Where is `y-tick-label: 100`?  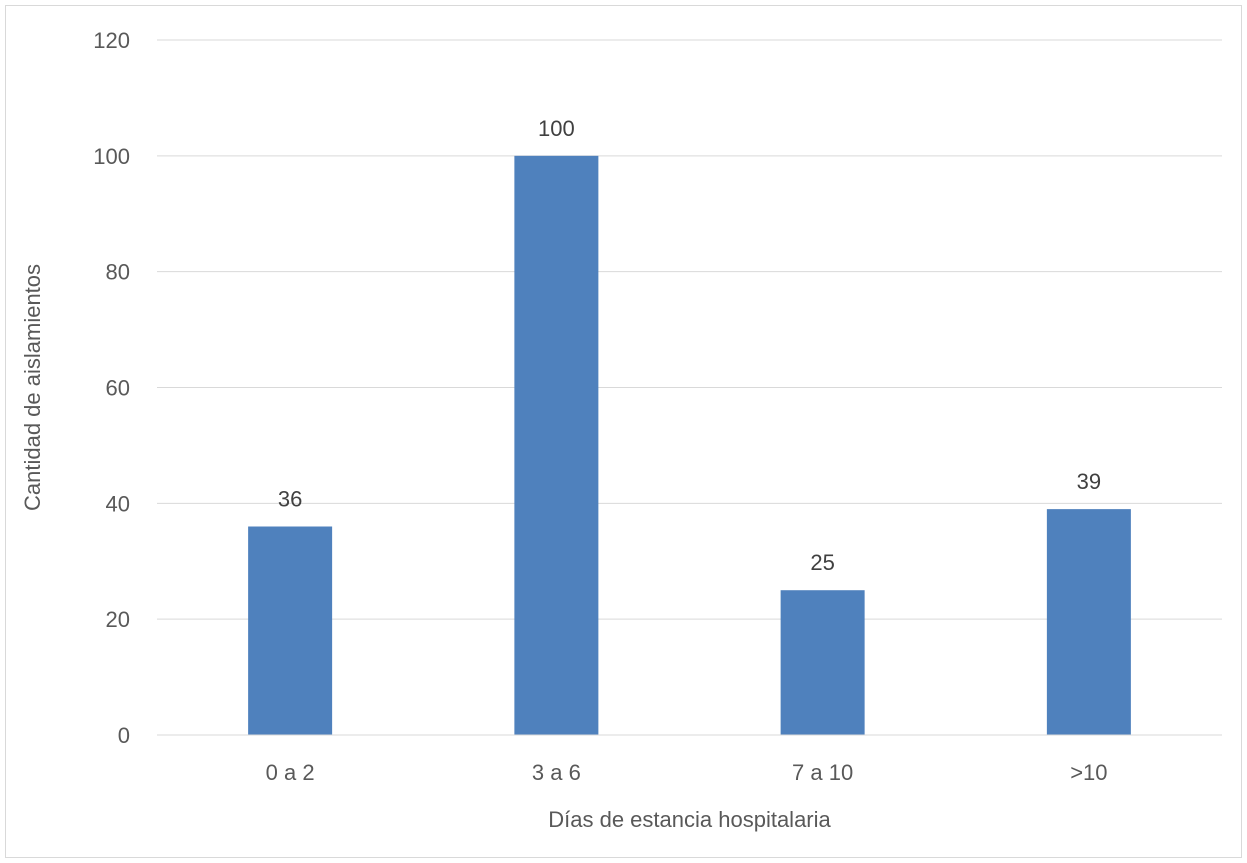
y-tick-label: 100 is located at coordinates (111, 156).